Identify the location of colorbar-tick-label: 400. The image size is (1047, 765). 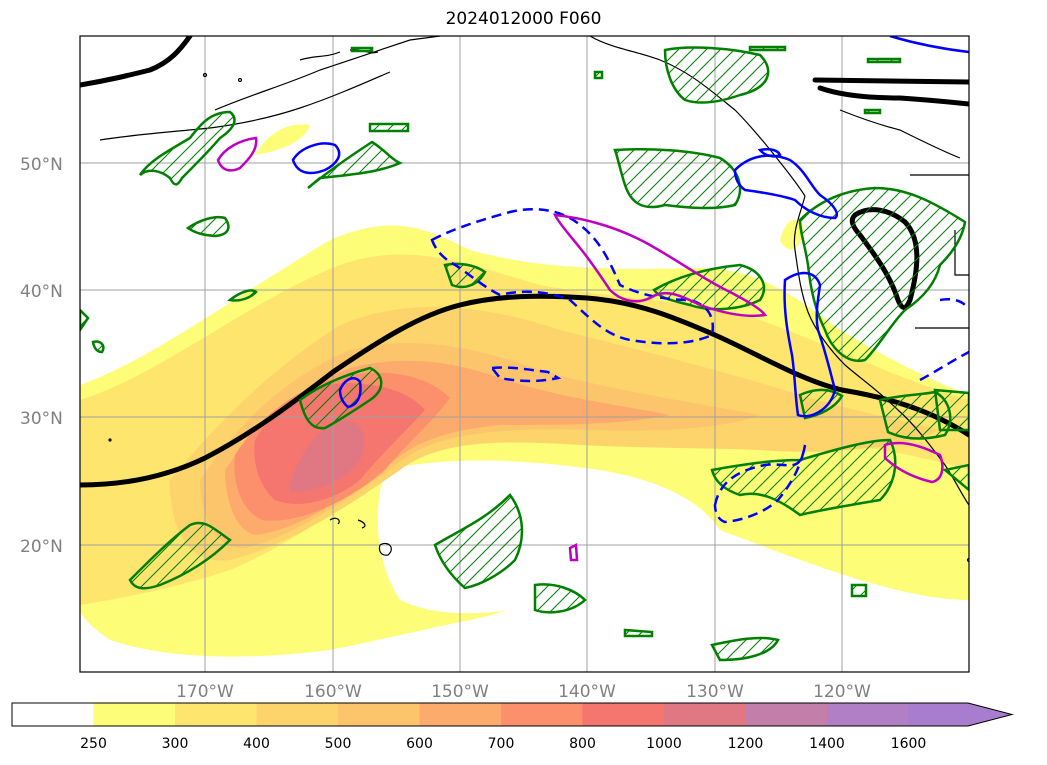
(256, 744).